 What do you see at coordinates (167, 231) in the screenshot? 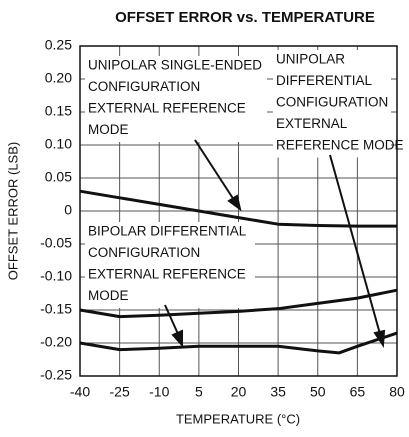
I see `annotation-text: BIPOLAR DIFFERENTIAL` at bounding box center [167, 231].